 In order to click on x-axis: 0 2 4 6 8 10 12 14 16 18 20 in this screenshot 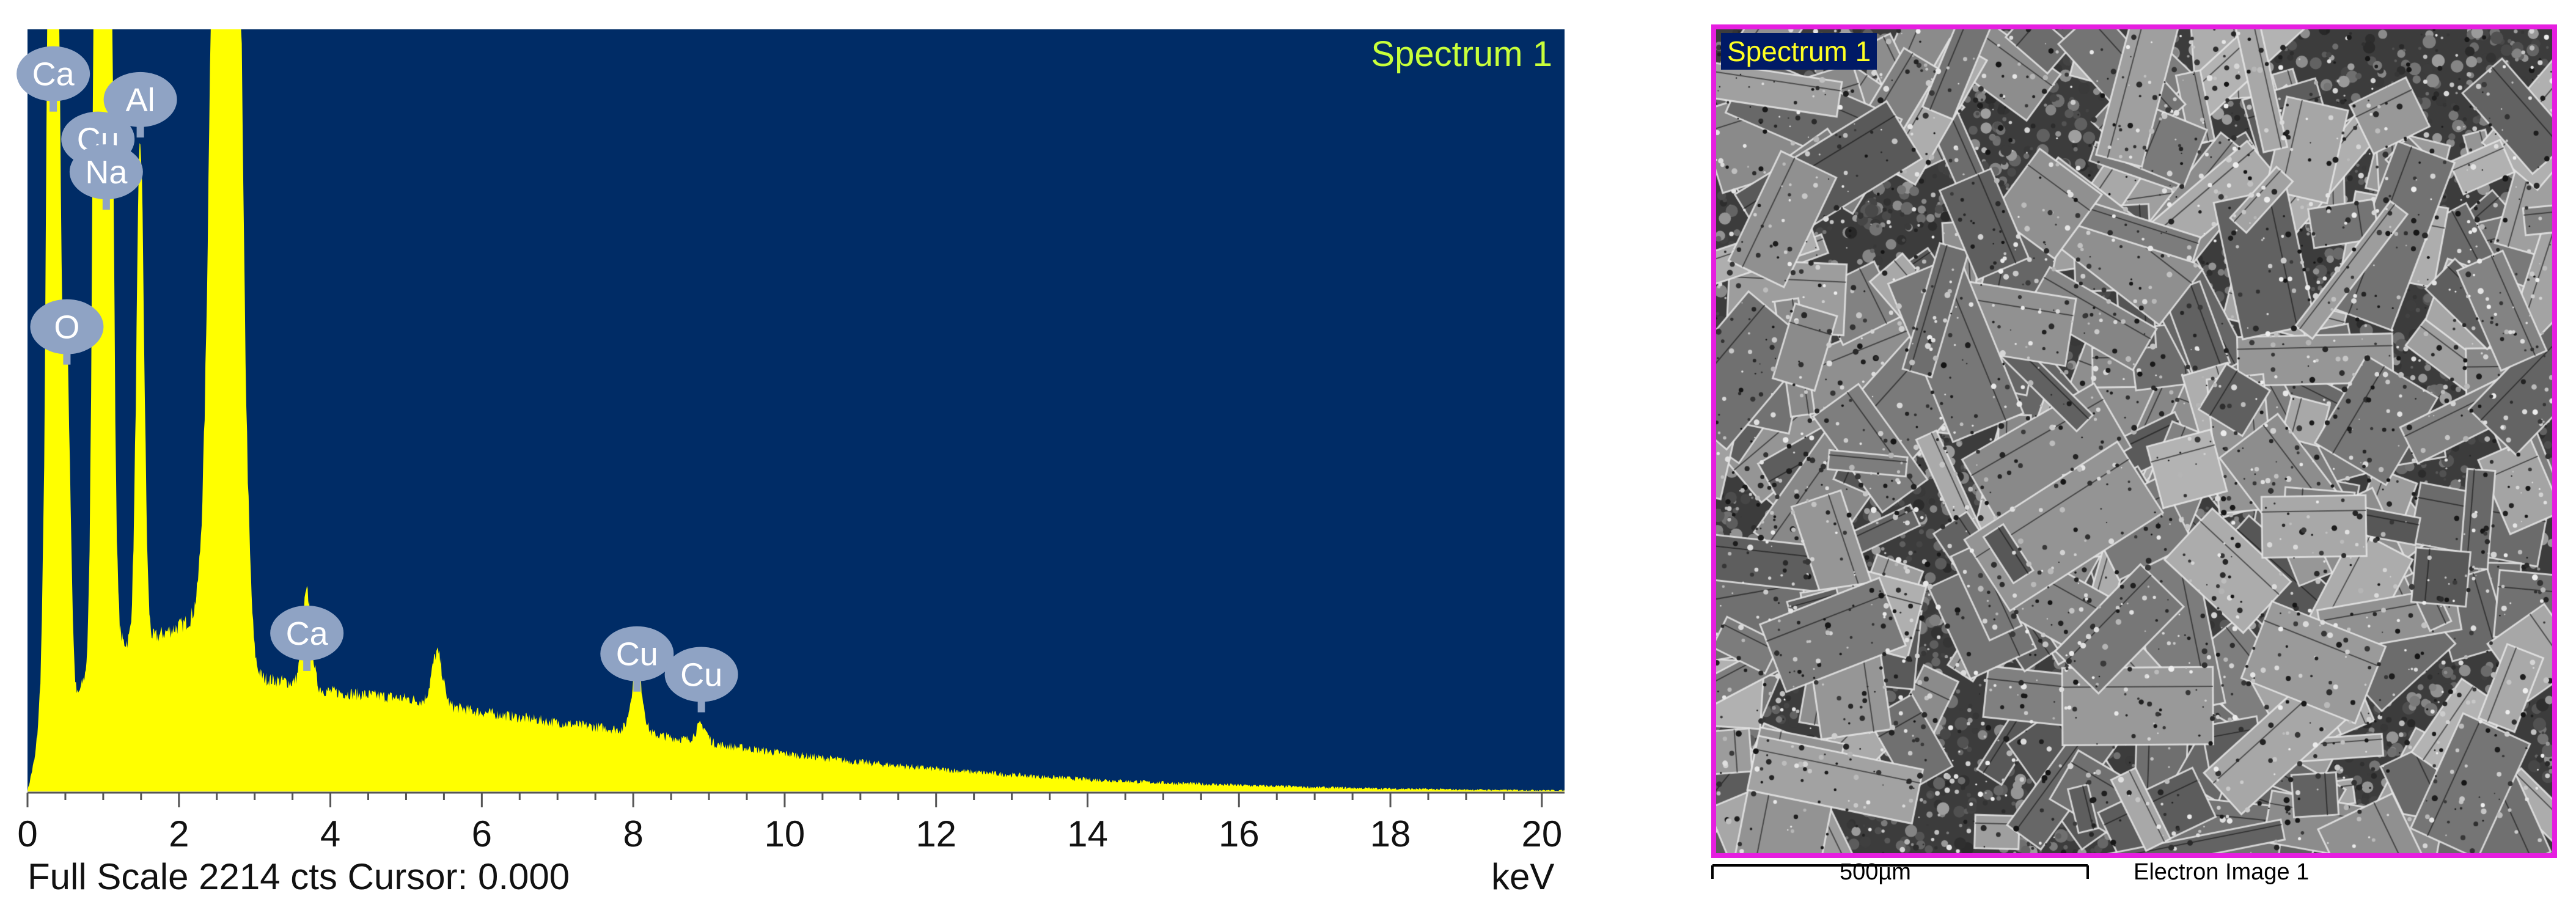, I will do `click(791, 822)`.